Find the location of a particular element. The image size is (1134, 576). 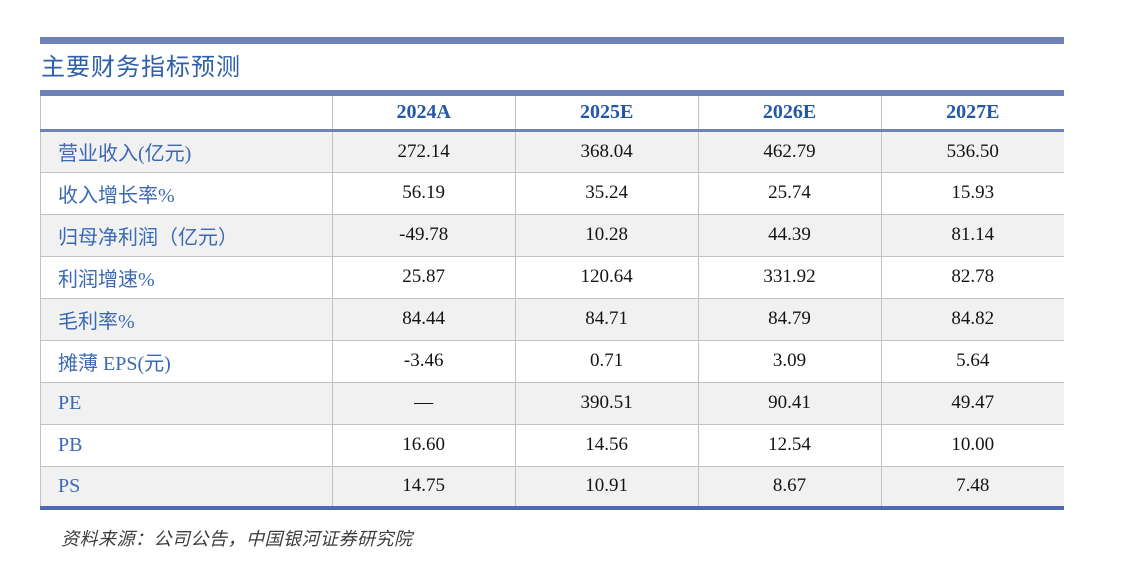

row-label: 收入增长率% is located at coordinates (186, 193).